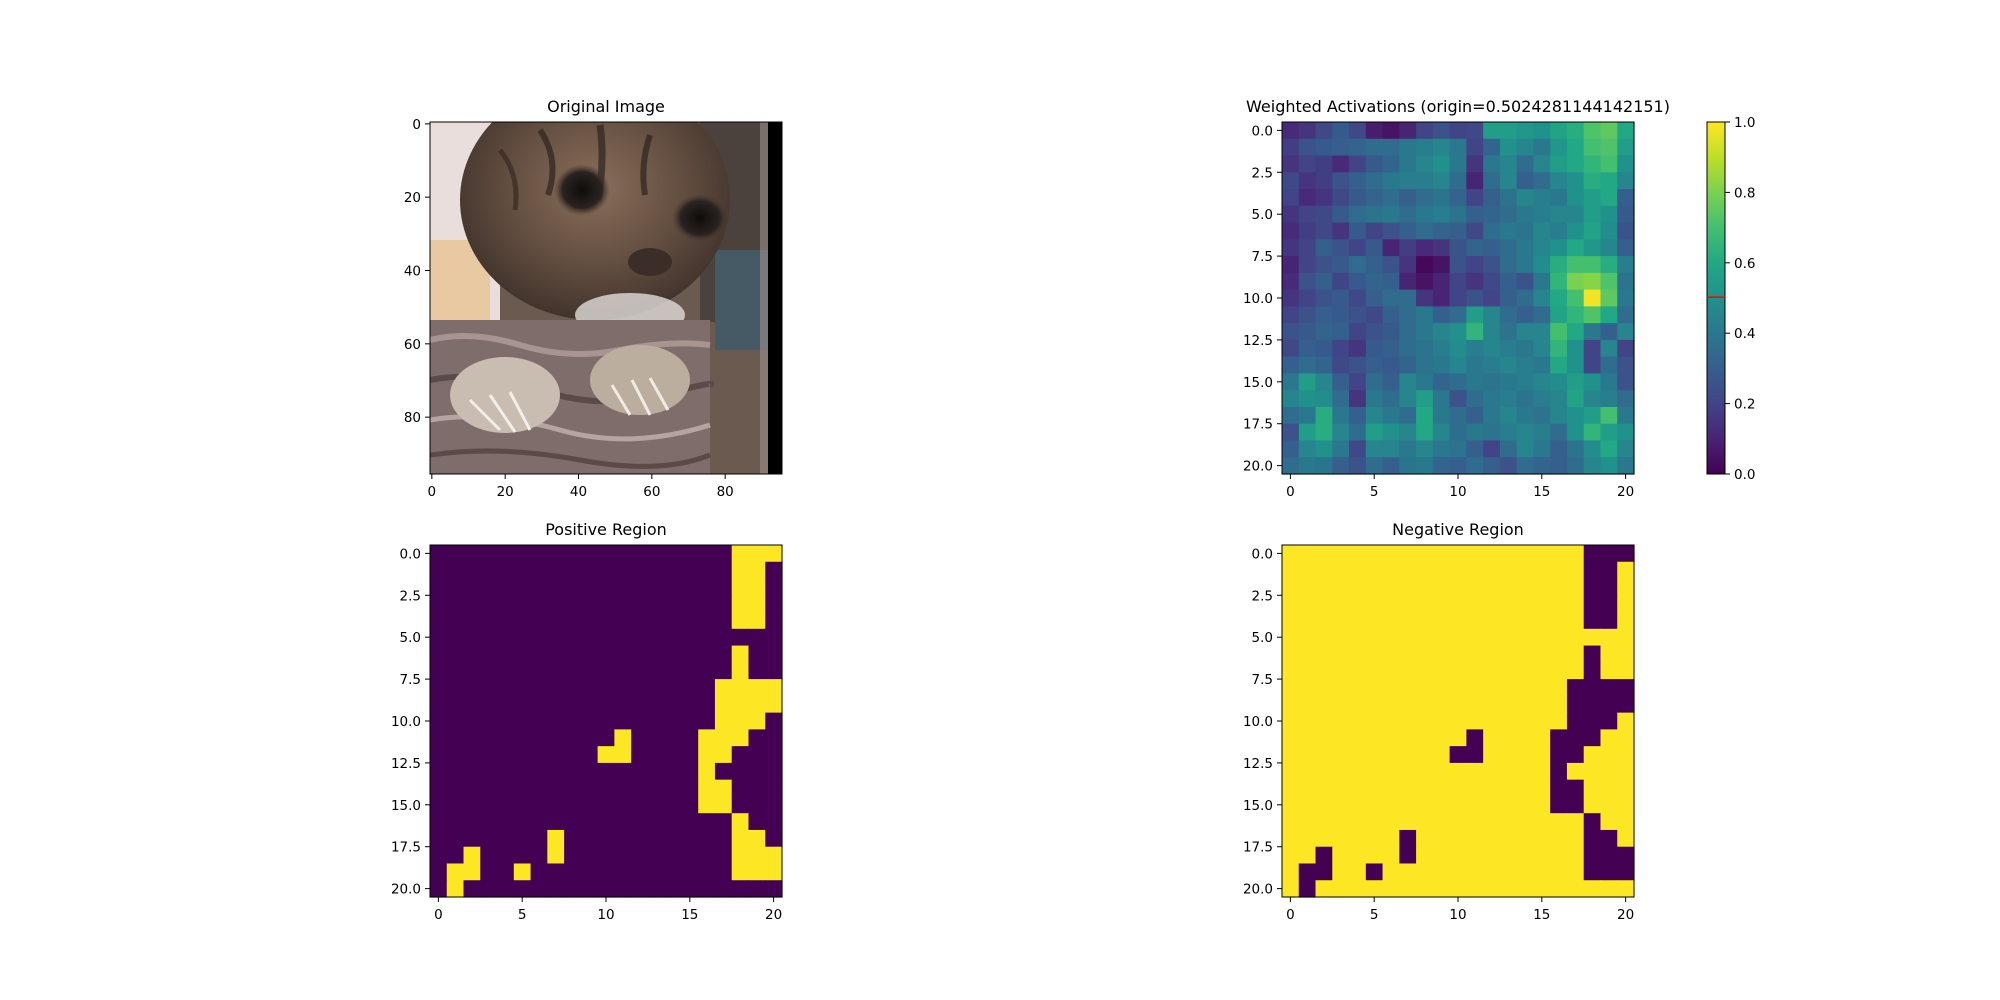 This screenshot has width=2000, height=1000. I want to click on positive-ytick-label-7: 17.5, so click(406, 848).